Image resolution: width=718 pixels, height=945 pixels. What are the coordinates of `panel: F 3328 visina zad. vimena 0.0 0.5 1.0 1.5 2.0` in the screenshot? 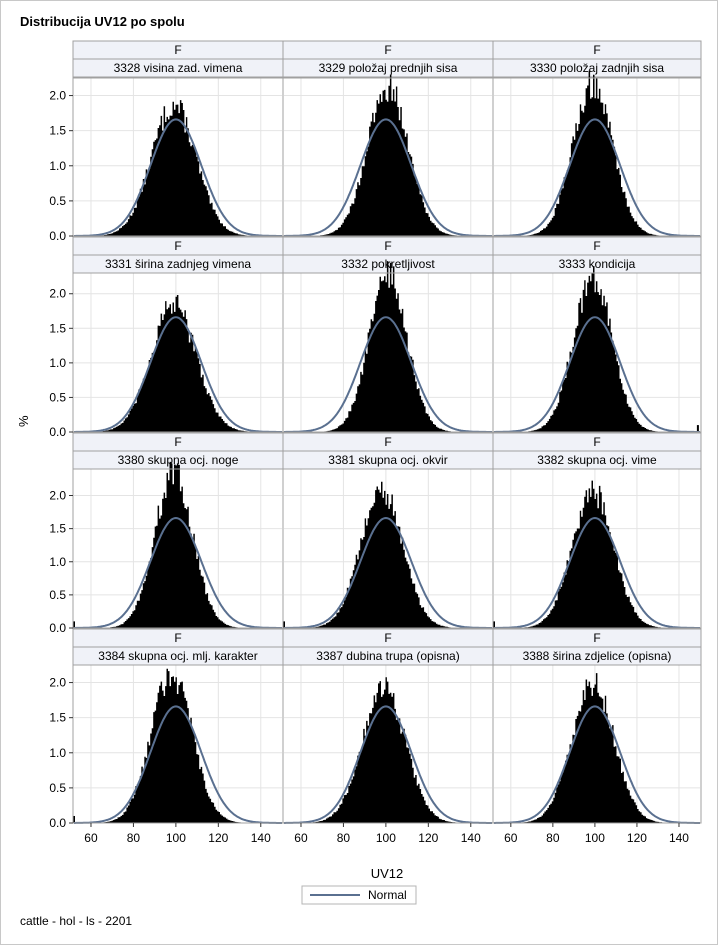 It's located at (166, 141).